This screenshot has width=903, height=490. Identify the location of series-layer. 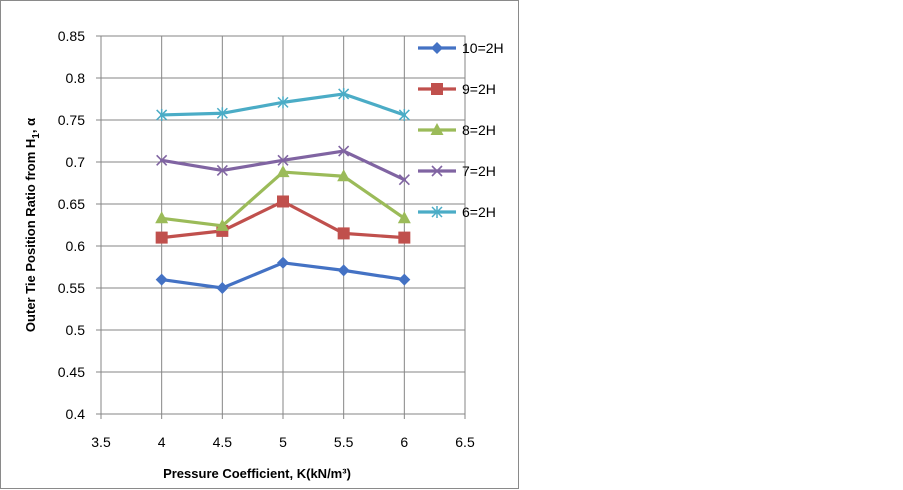
(283, 190).